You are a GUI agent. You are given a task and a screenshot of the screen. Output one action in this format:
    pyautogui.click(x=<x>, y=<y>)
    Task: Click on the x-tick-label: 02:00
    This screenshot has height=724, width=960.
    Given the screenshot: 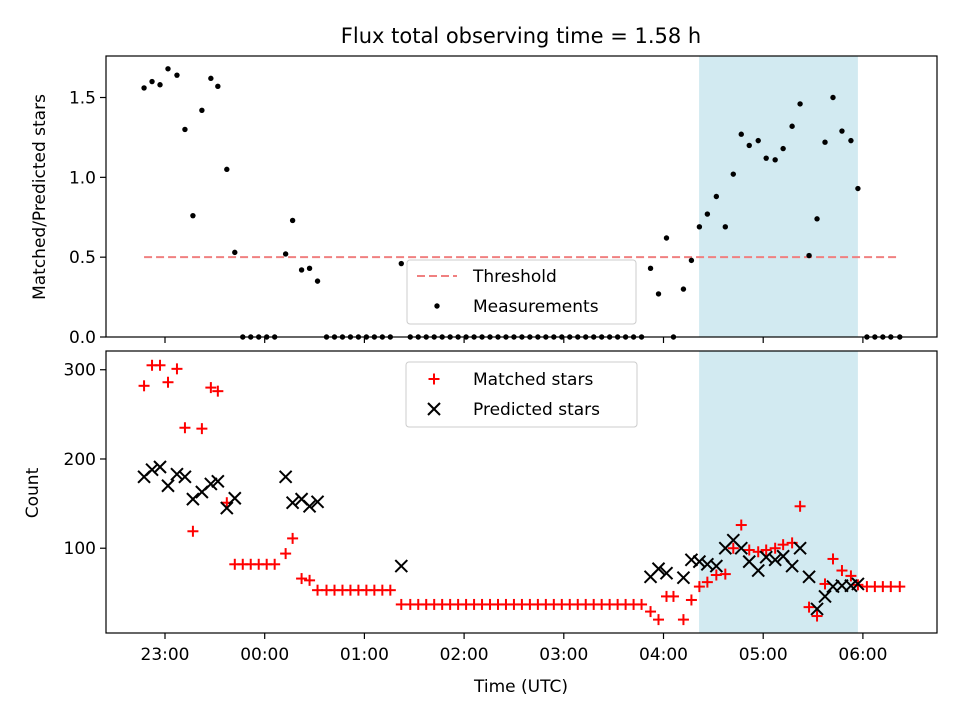 What is the action you would take?
    pyautogui.click(x=464, y=655)
    